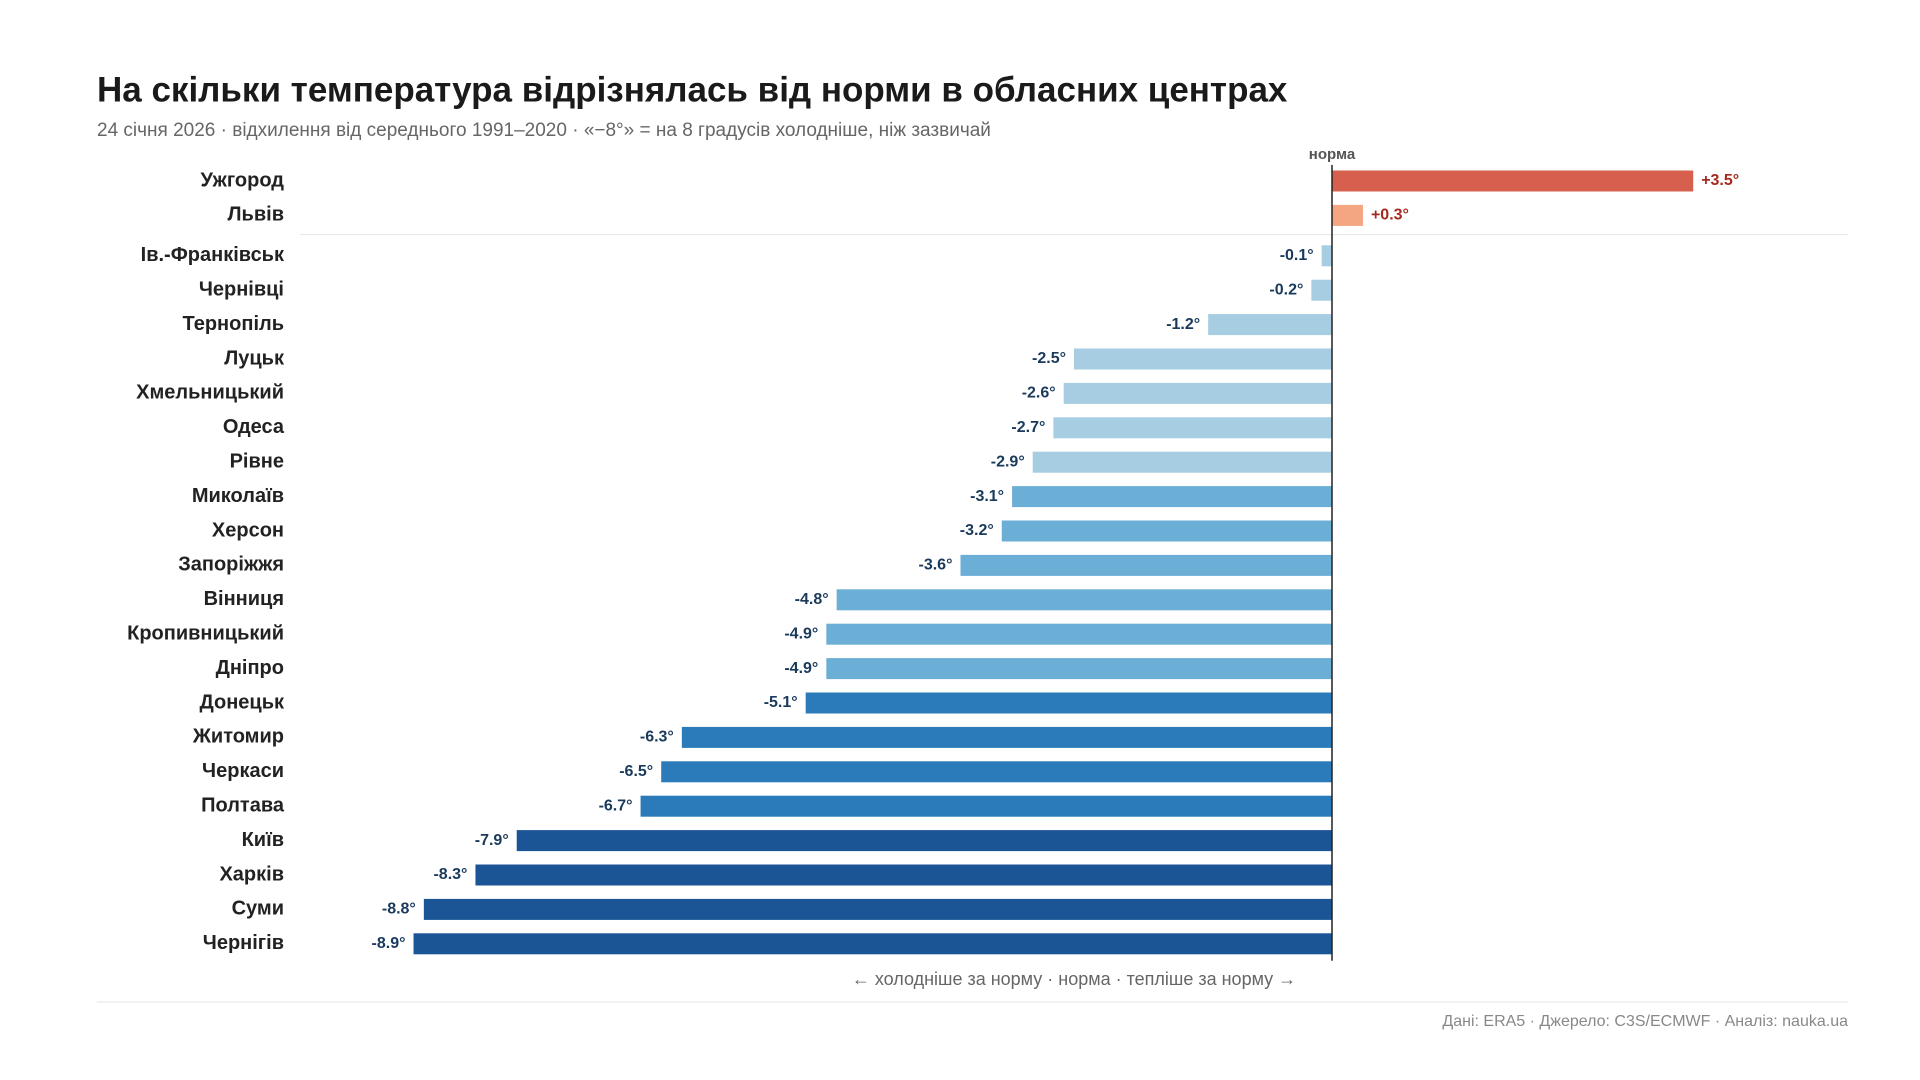  I want to click on category-label: Луцьк, so click(254, 358).